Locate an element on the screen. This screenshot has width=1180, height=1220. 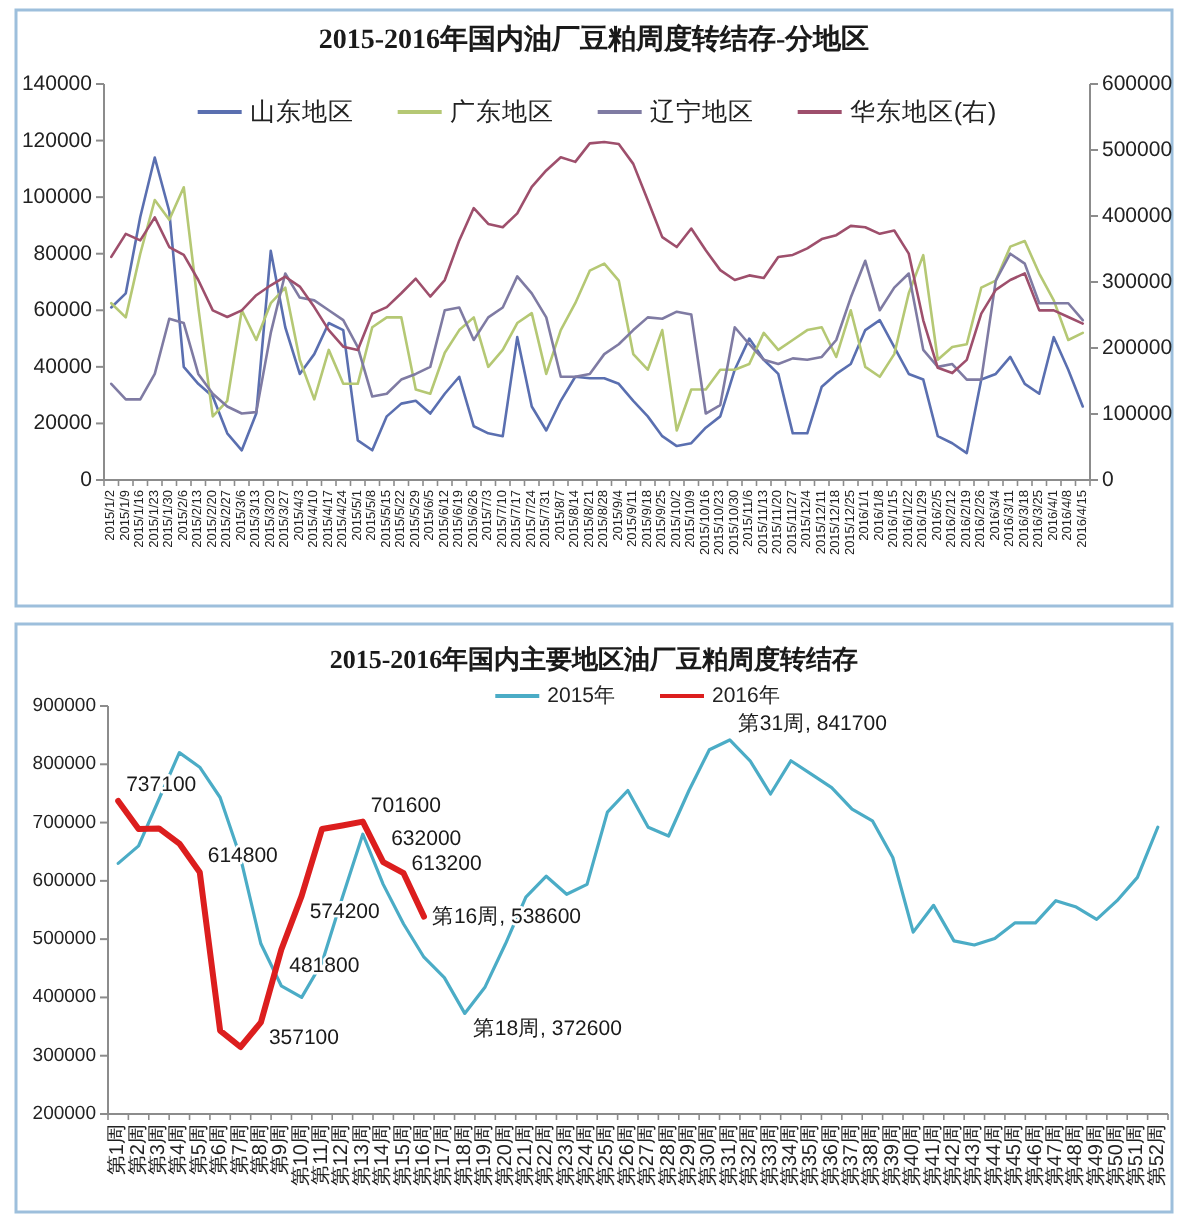
x-tick-label: 第8周 is located at coordinates (259, 1150).